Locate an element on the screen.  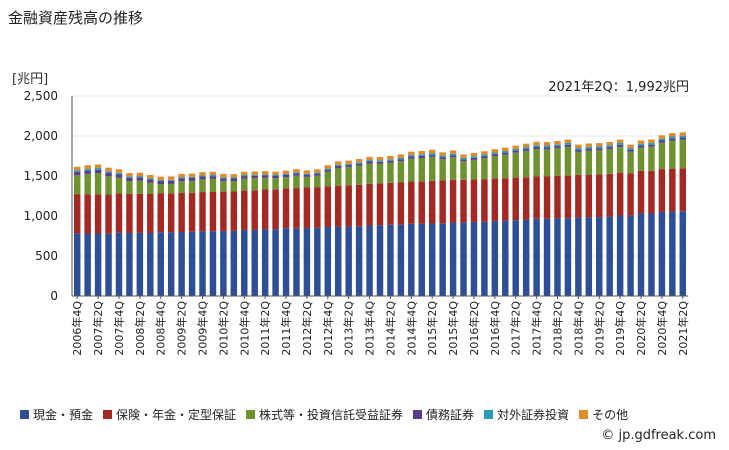
x-tick-label: 2011年2Q is located at coordinates (265, 328).